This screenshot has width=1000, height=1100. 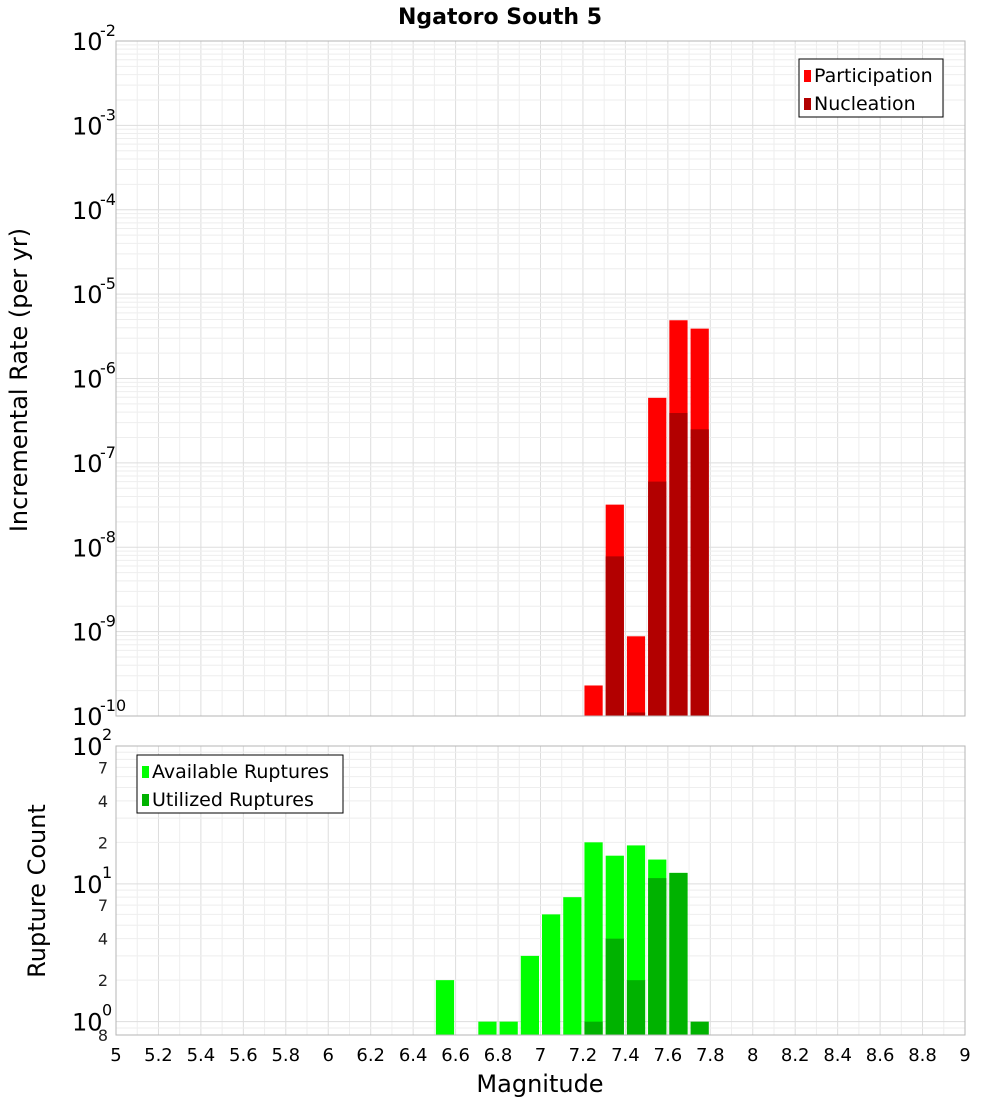 I want to click on rate-bar-b-7.65, so click(x=678, y=564).